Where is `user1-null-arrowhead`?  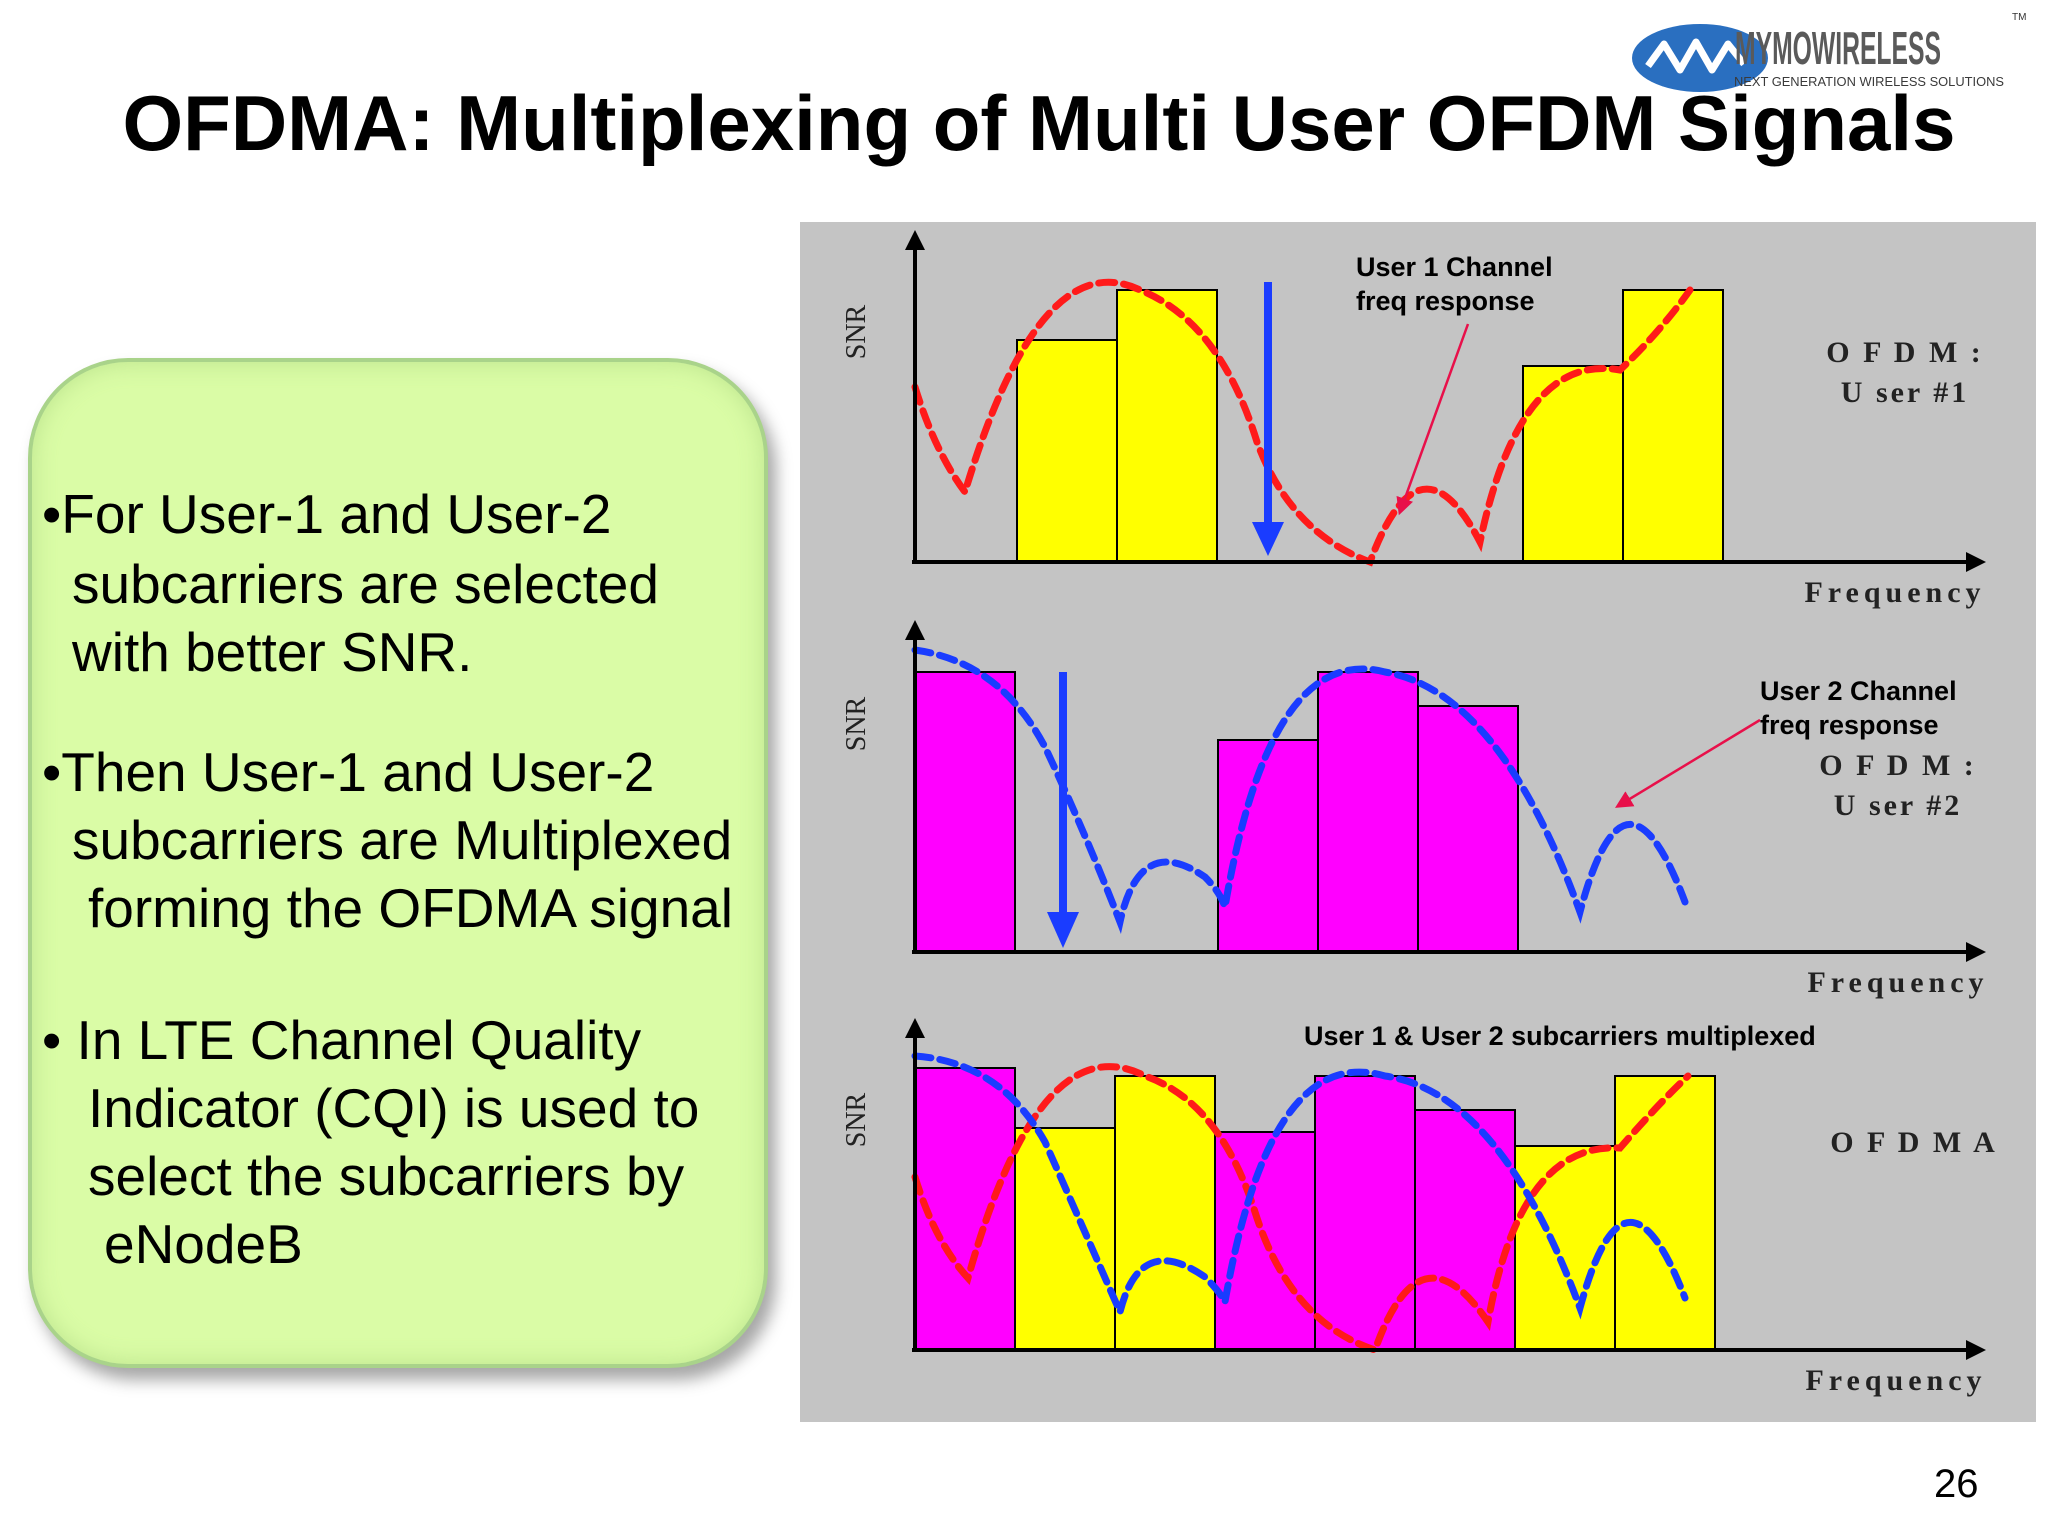 user1-null-arrowhead is located at coordinates (1268, 539).